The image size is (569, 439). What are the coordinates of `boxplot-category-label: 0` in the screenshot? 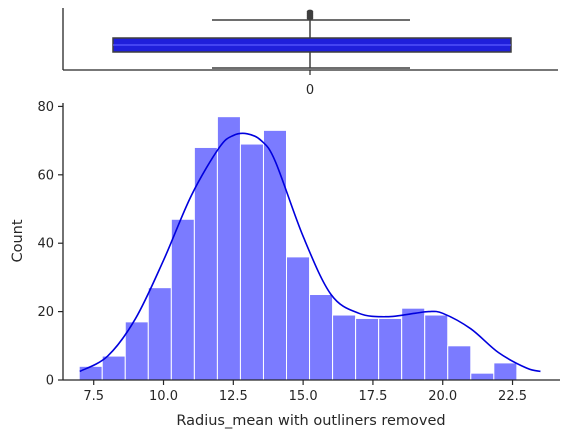 It's located at (310, 90).